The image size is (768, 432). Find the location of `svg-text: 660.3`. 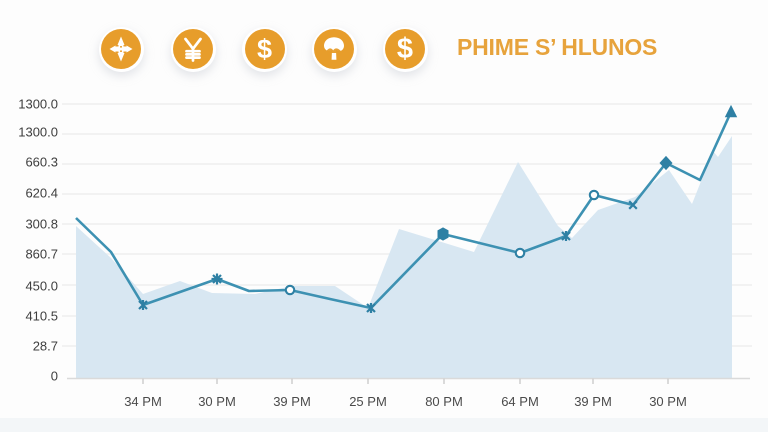

svg-text: 660.3 is located at coordinates (41, 162).